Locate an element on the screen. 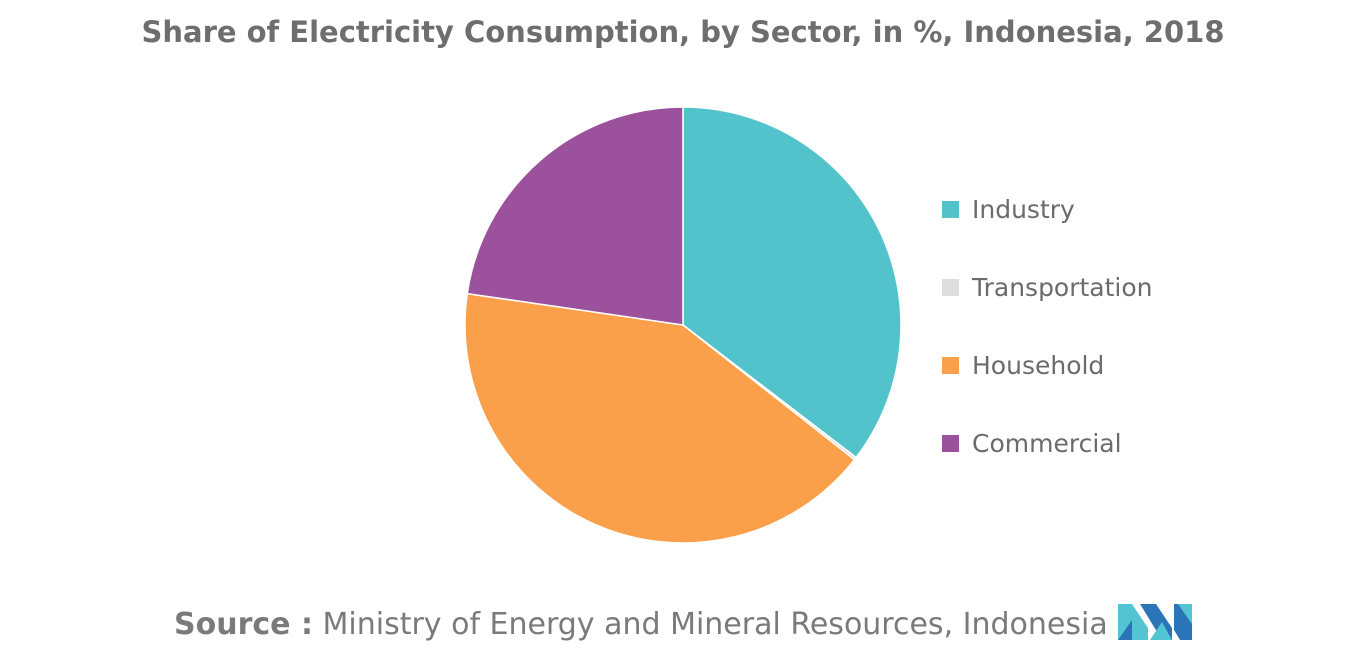 This screenshot has height=655, width=1366. logo-shape-right-light is located at coordinates (1185, 614).